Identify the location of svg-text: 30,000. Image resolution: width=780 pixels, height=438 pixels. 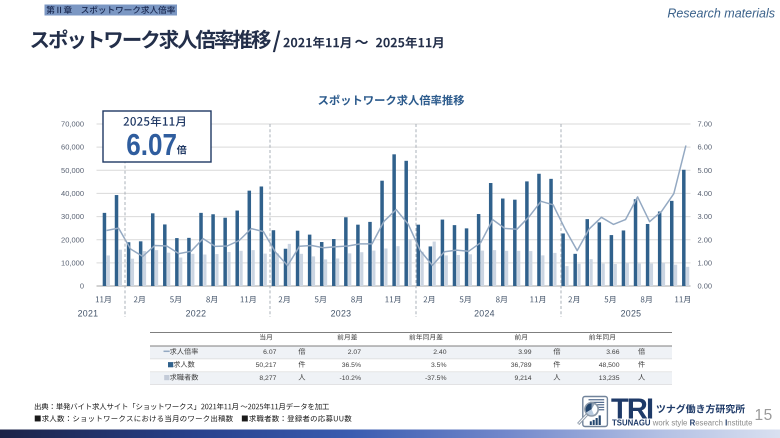
(72, 216).